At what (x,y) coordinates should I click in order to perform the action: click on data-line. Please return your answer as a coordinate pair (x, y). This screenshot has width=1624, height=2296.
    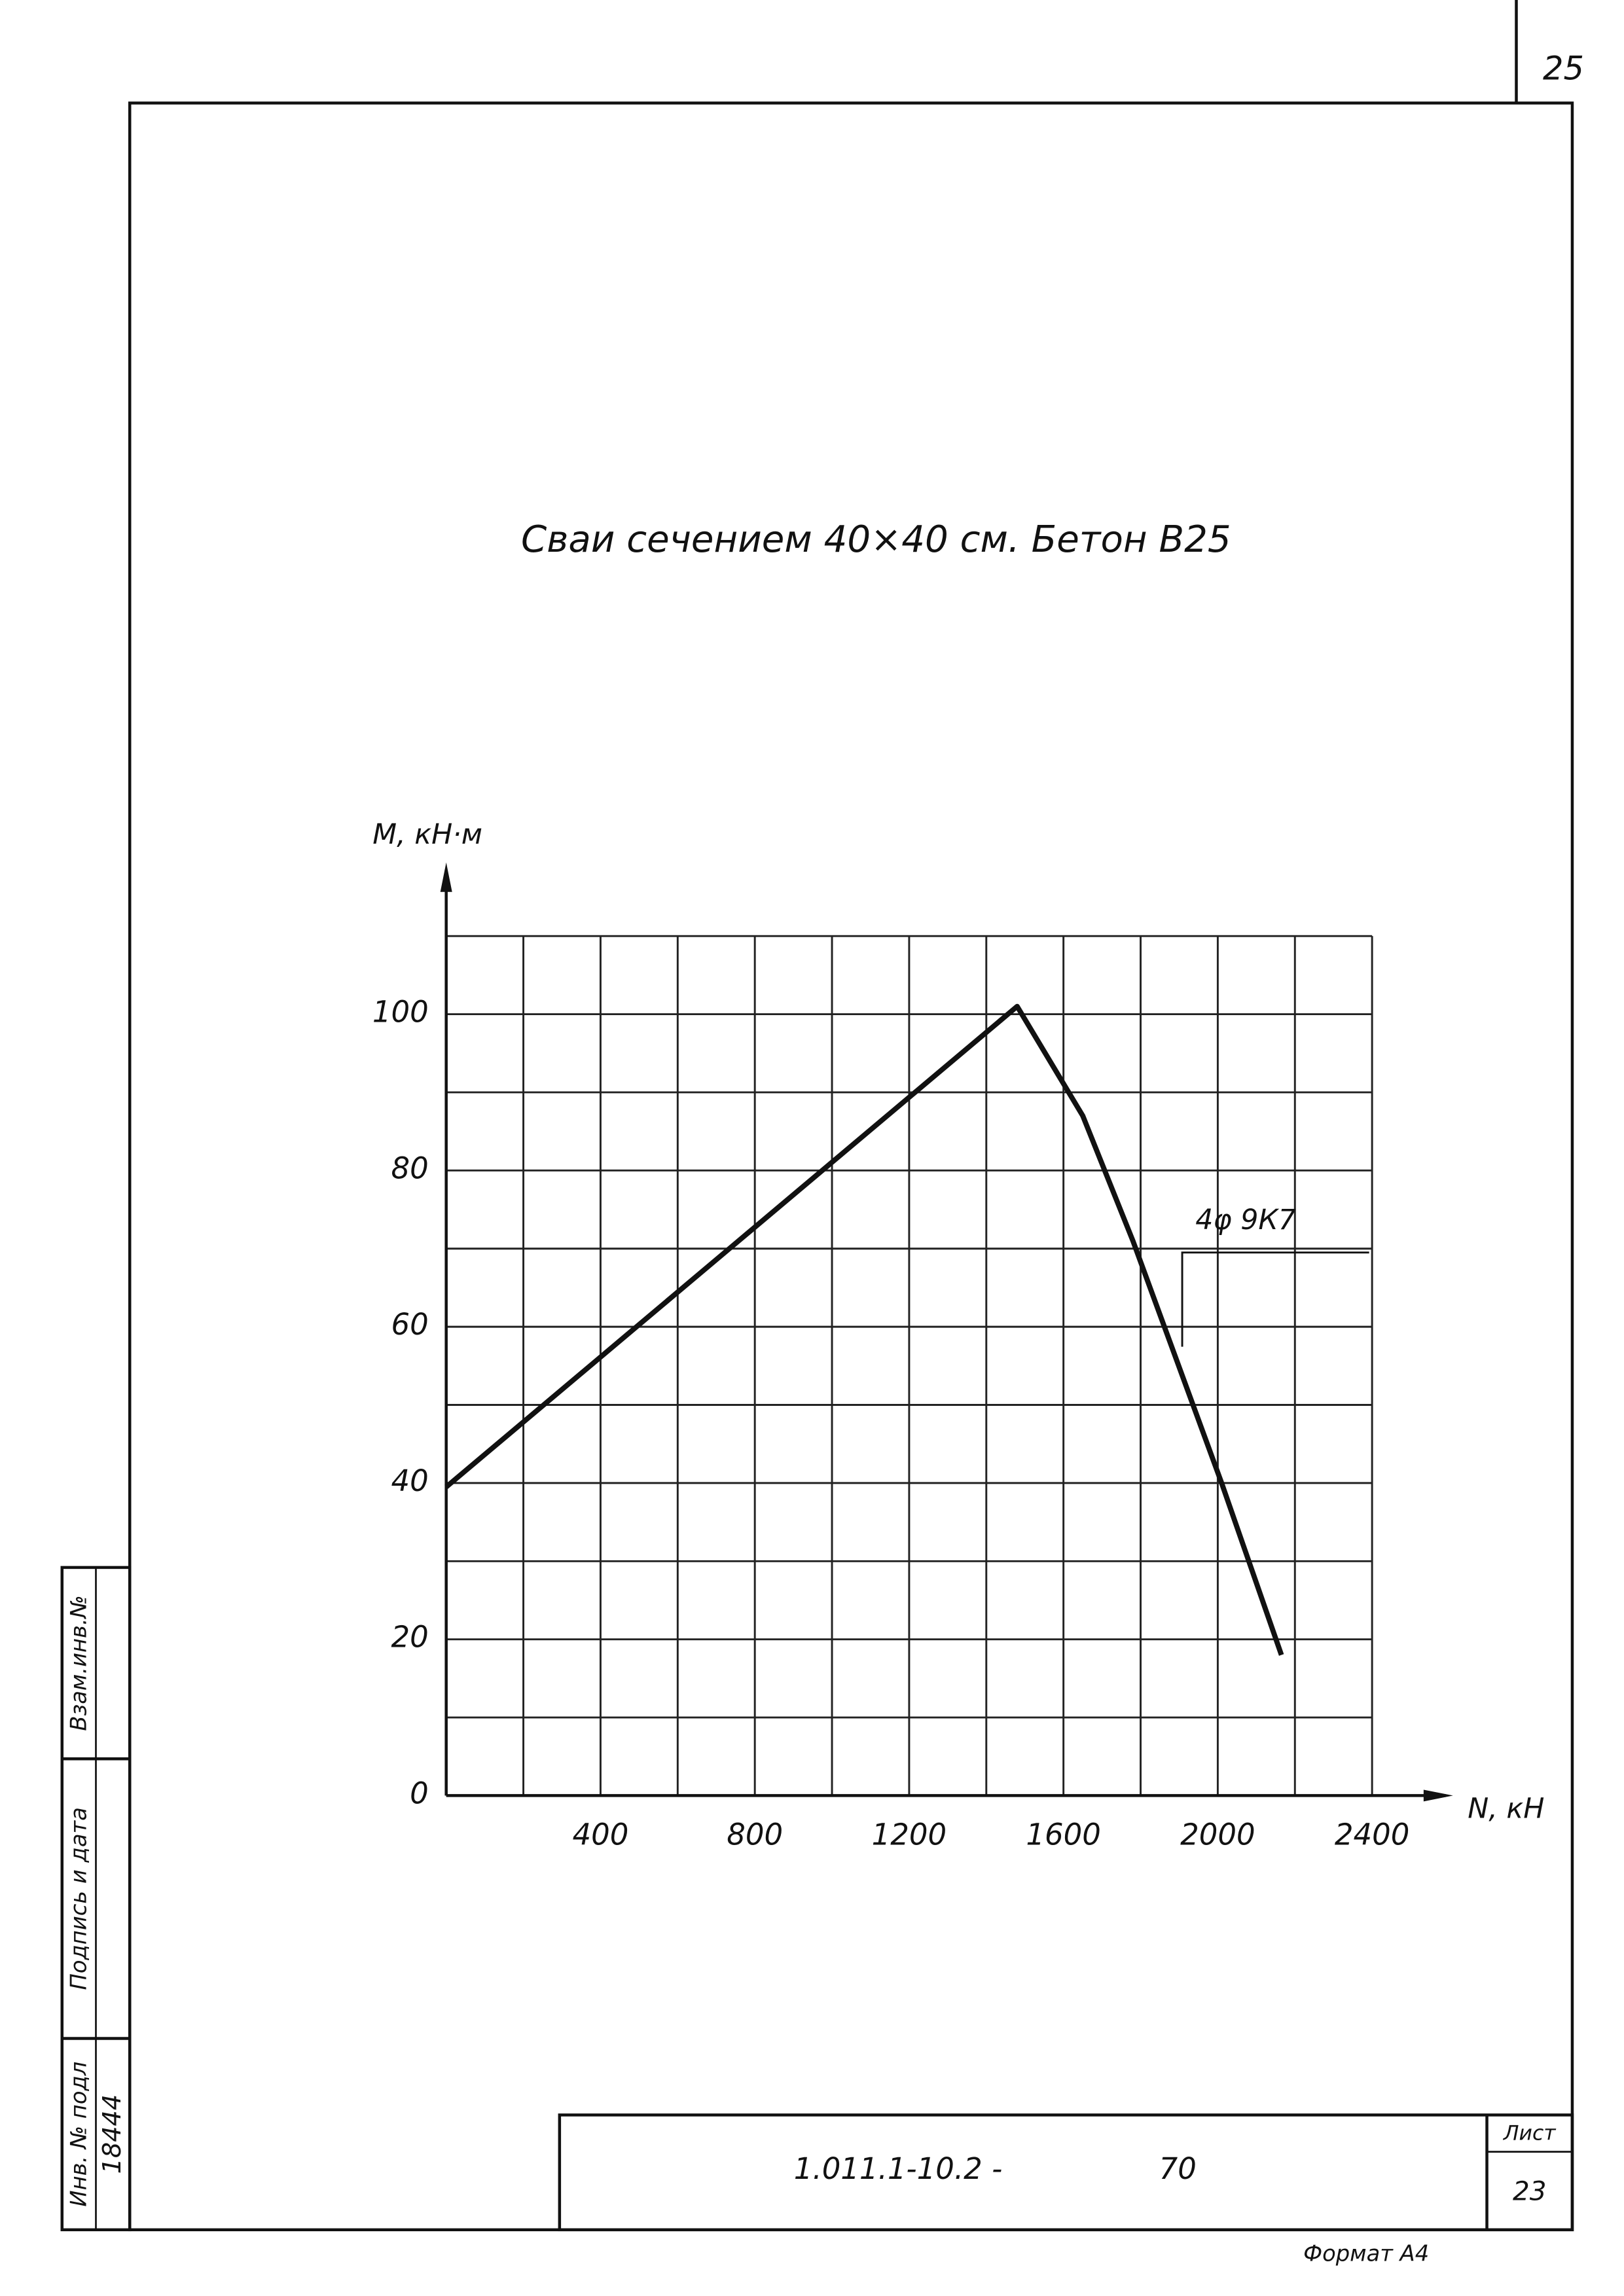
    Looking at the image, I should click on (864, 1329).